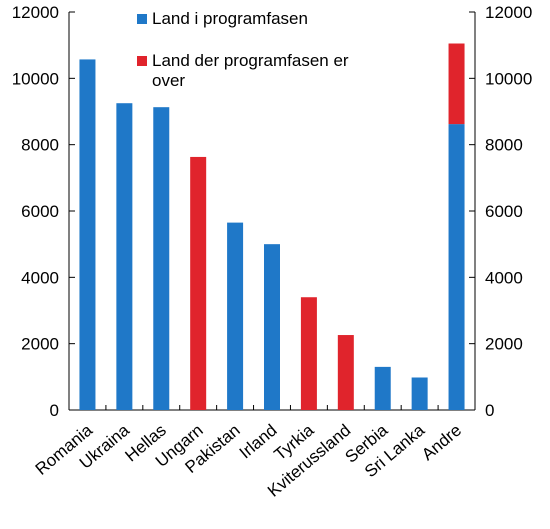 This screenshot has height=529, width=550. What do you see at coordinates (489, 410) in the screenshot?
I see `right-y-tick-label: 0` at bounding box center [489, 410].